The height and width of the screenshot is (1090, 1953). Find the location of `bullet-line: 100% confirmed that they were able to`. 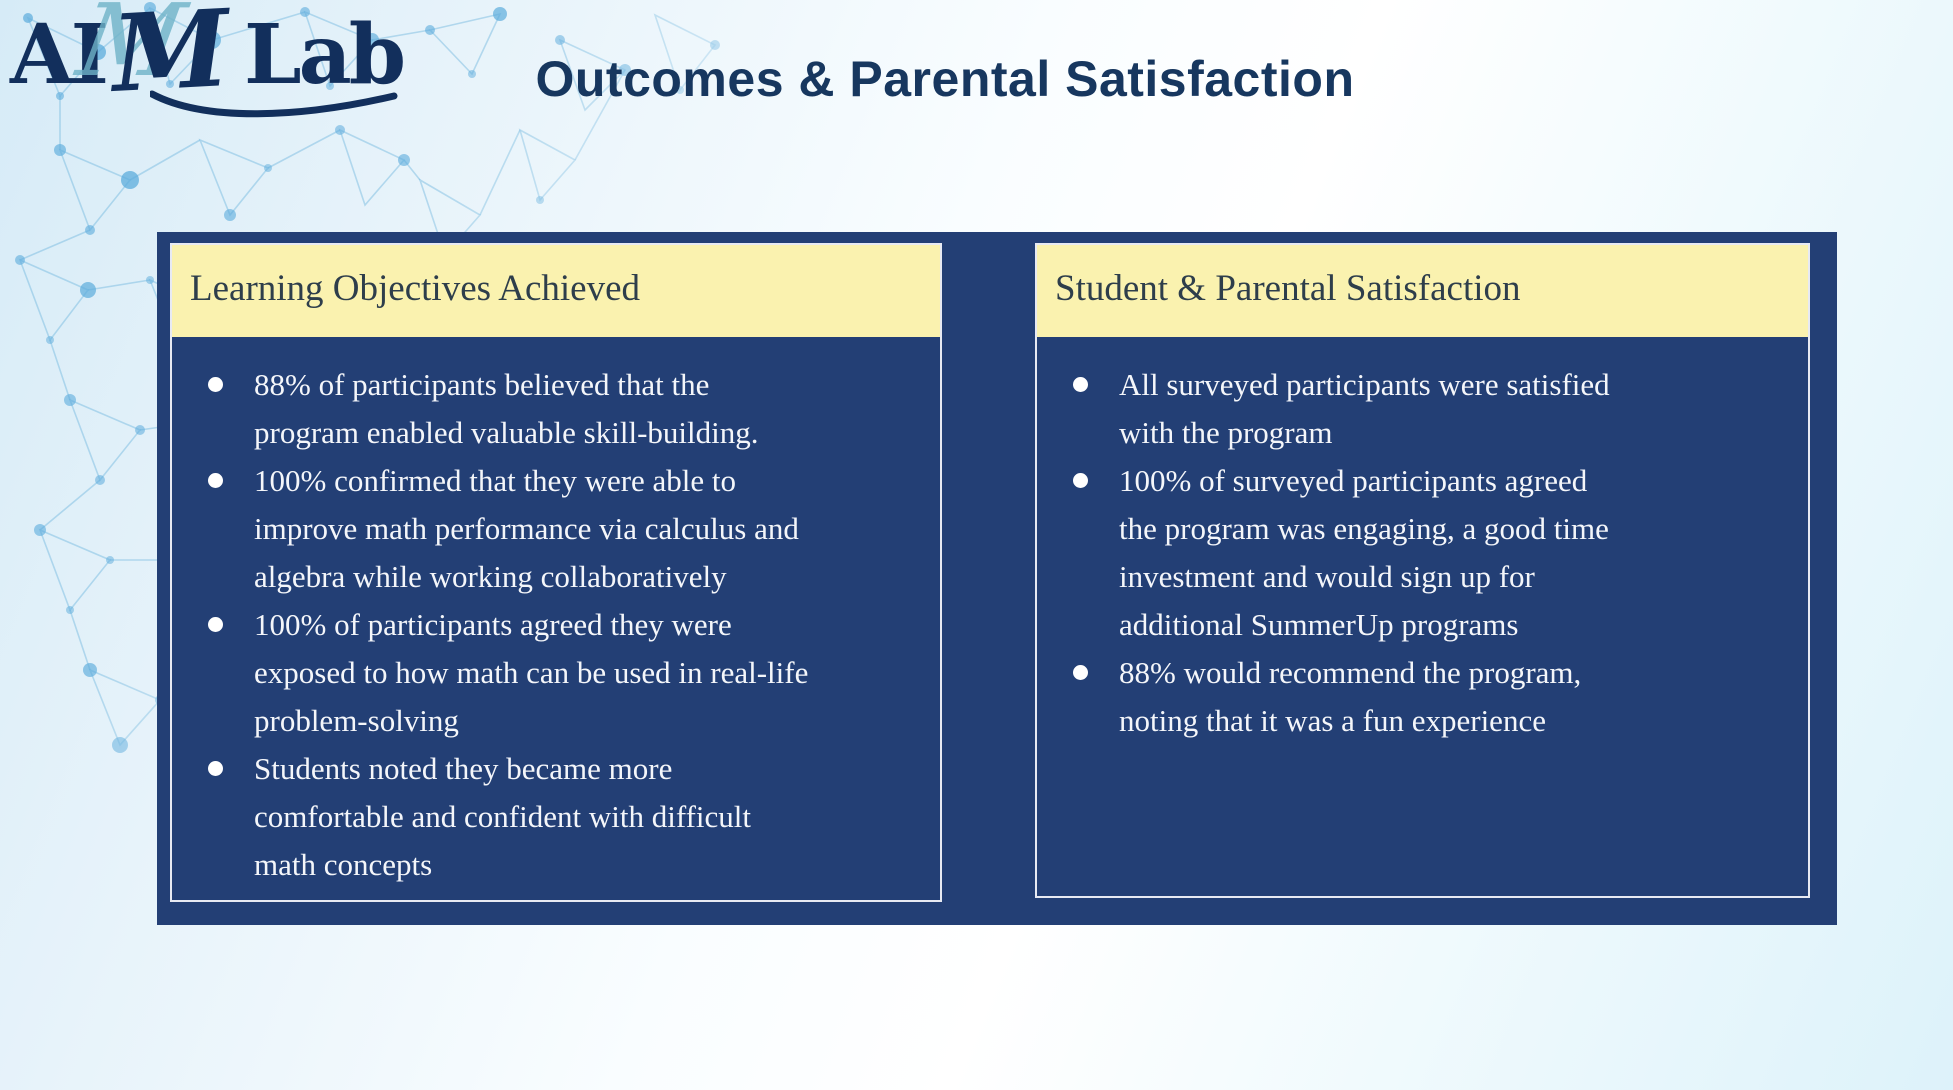

bullet-line: 100% confirmed that they were able to is located at coordinates (495, 480).